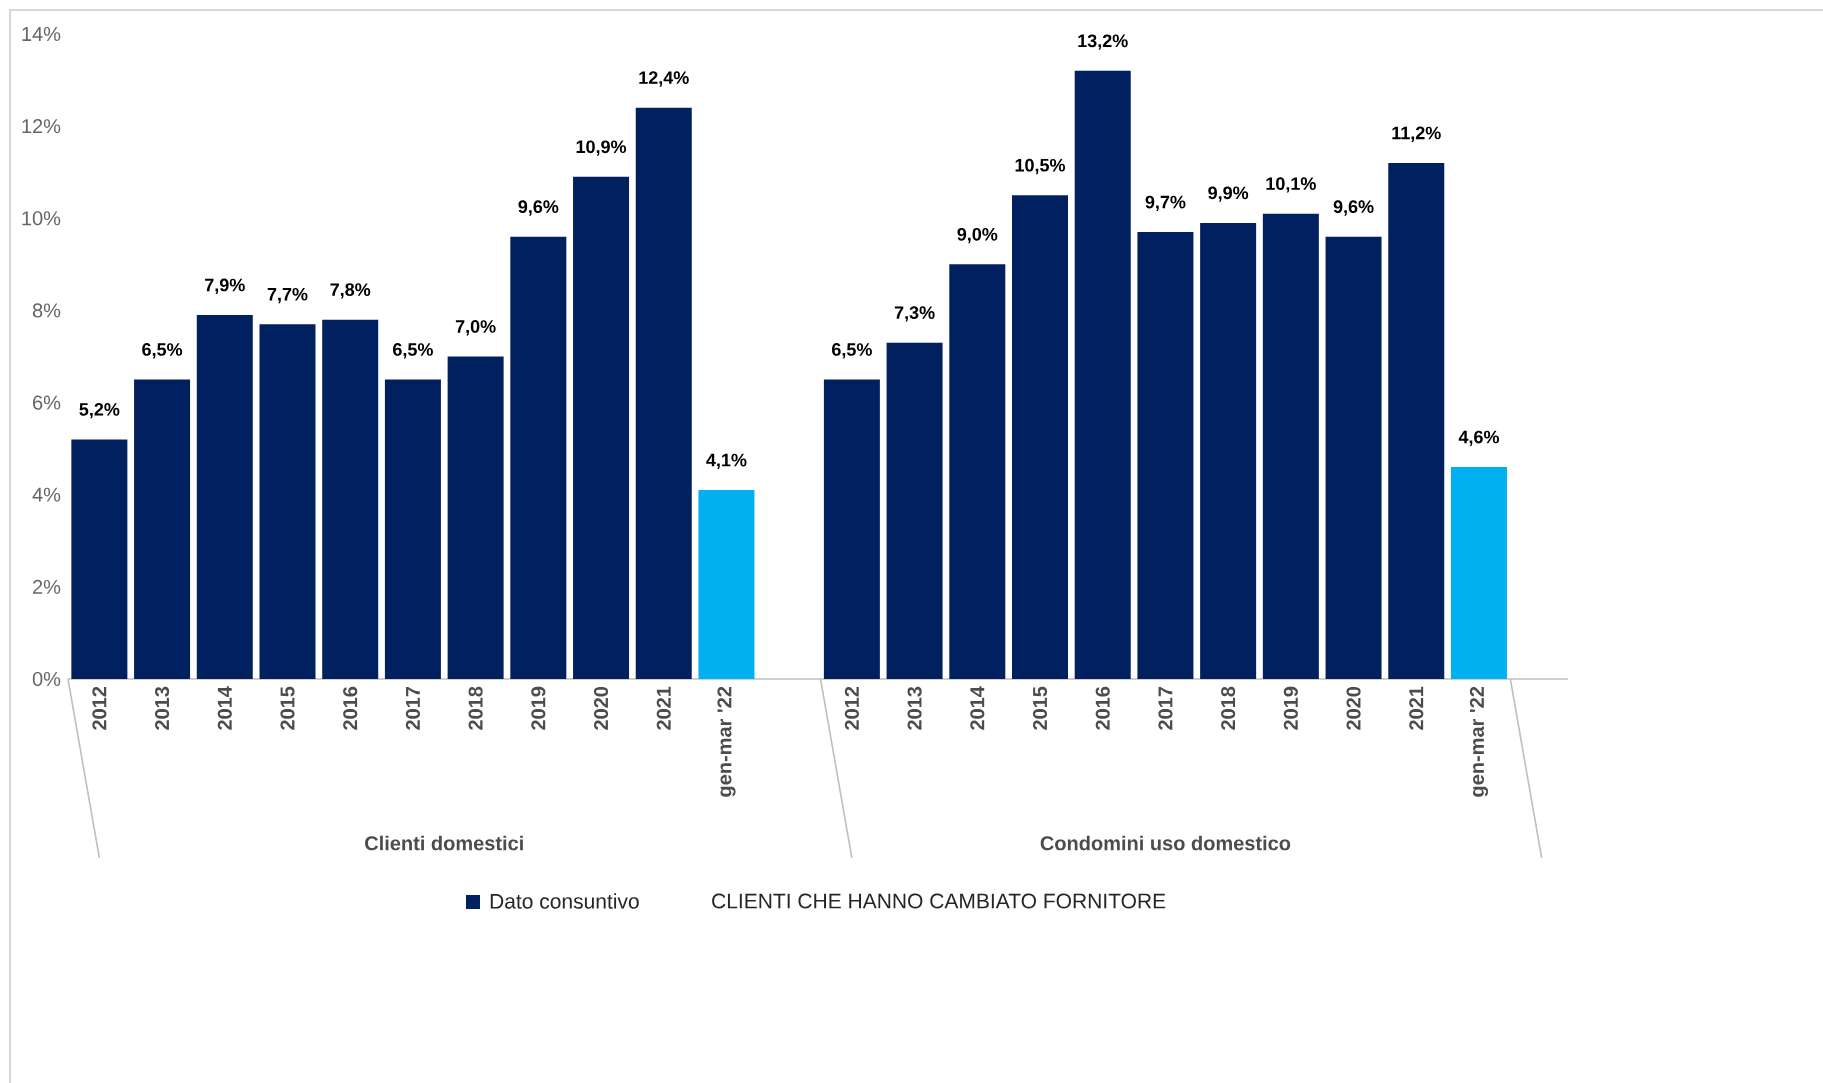 The width and height of the screenshot is (1823, 1083). What do you see at coordinates (977, 235) in the screenshot?
I see `data-label: 9,0%` at bounding box center [977, 235].